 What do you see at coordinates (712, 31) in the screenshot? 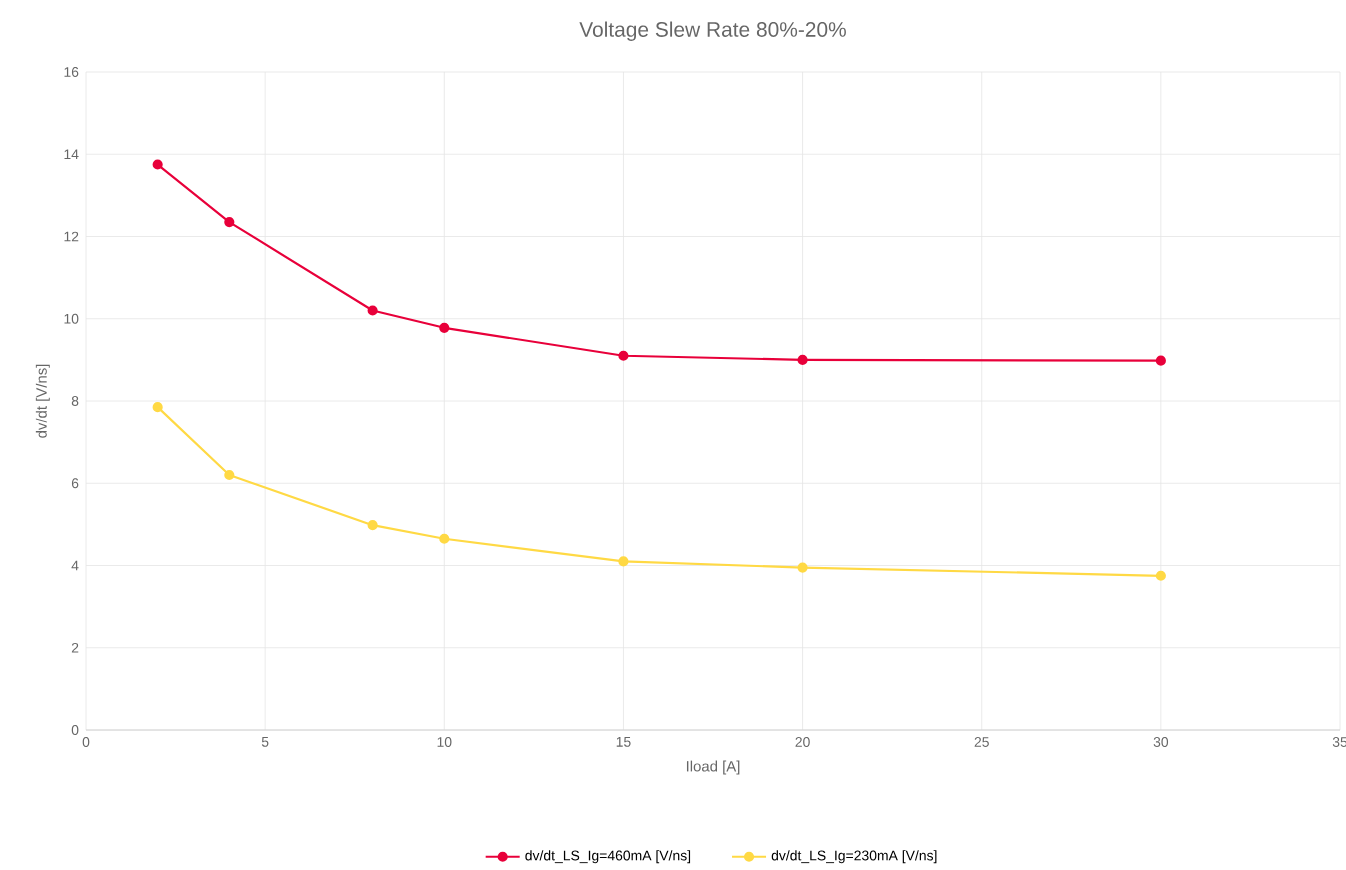
I see `chart-title: Voltage Slew Rate 80%-20%` at bounding box center [712, 31].